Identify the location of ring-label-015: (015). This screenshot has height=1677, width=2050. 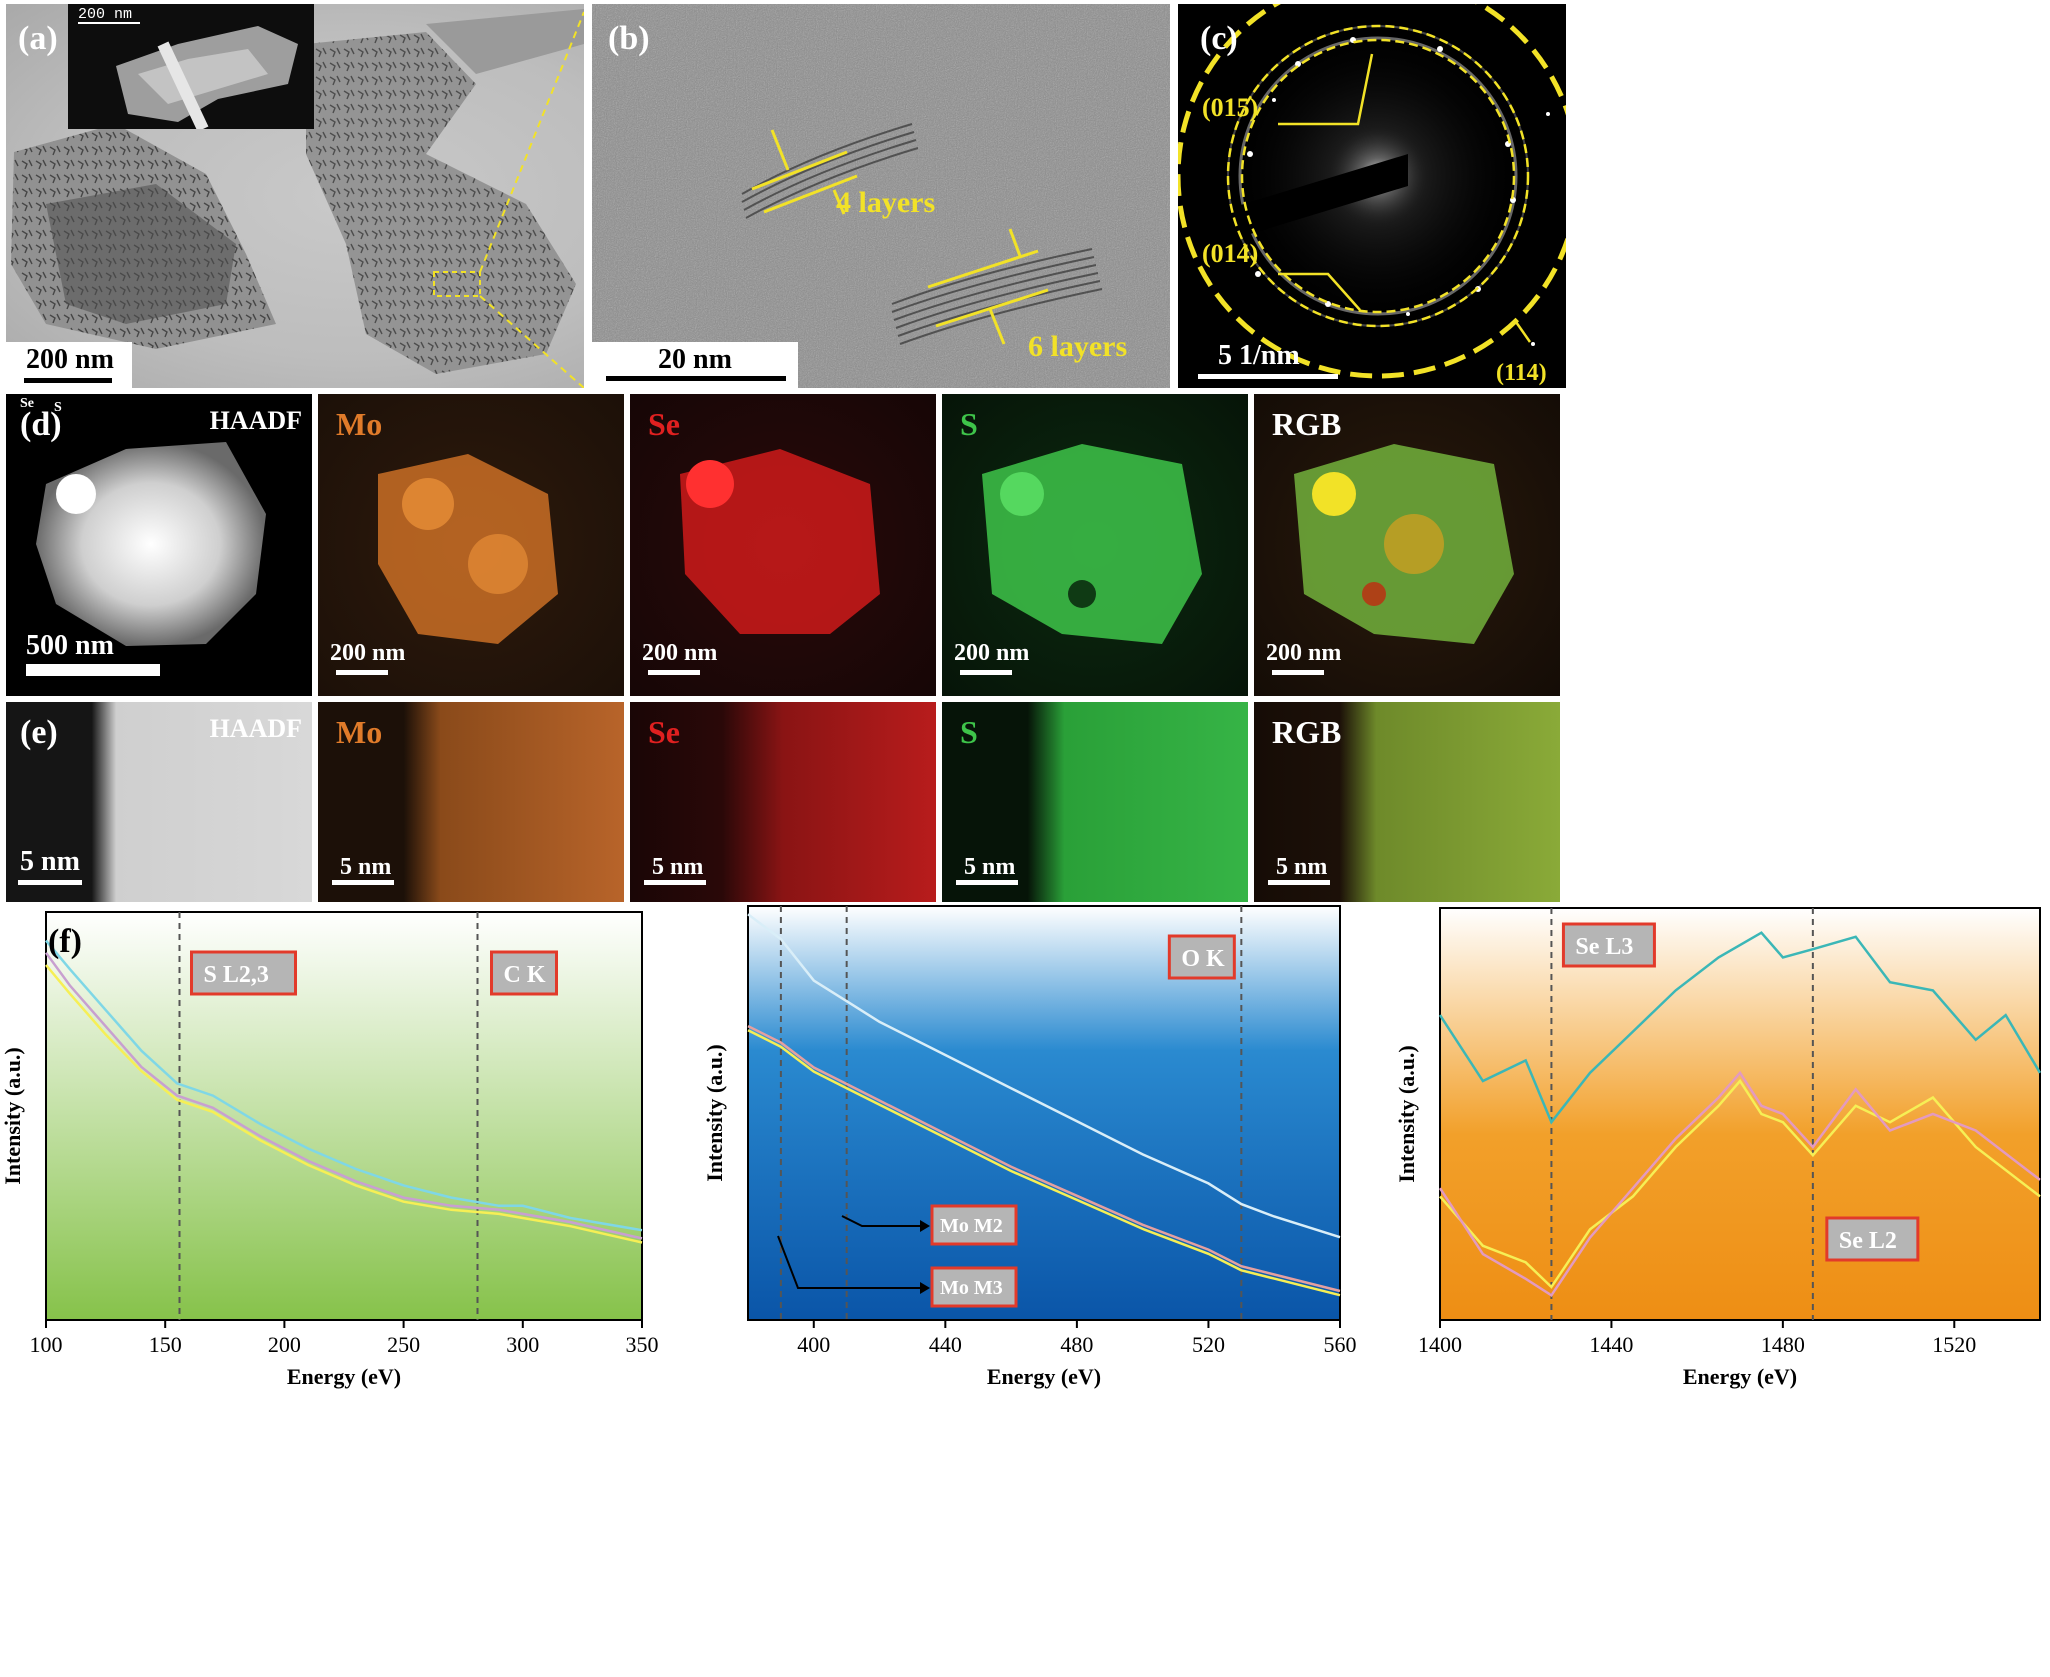
(1230, 107).